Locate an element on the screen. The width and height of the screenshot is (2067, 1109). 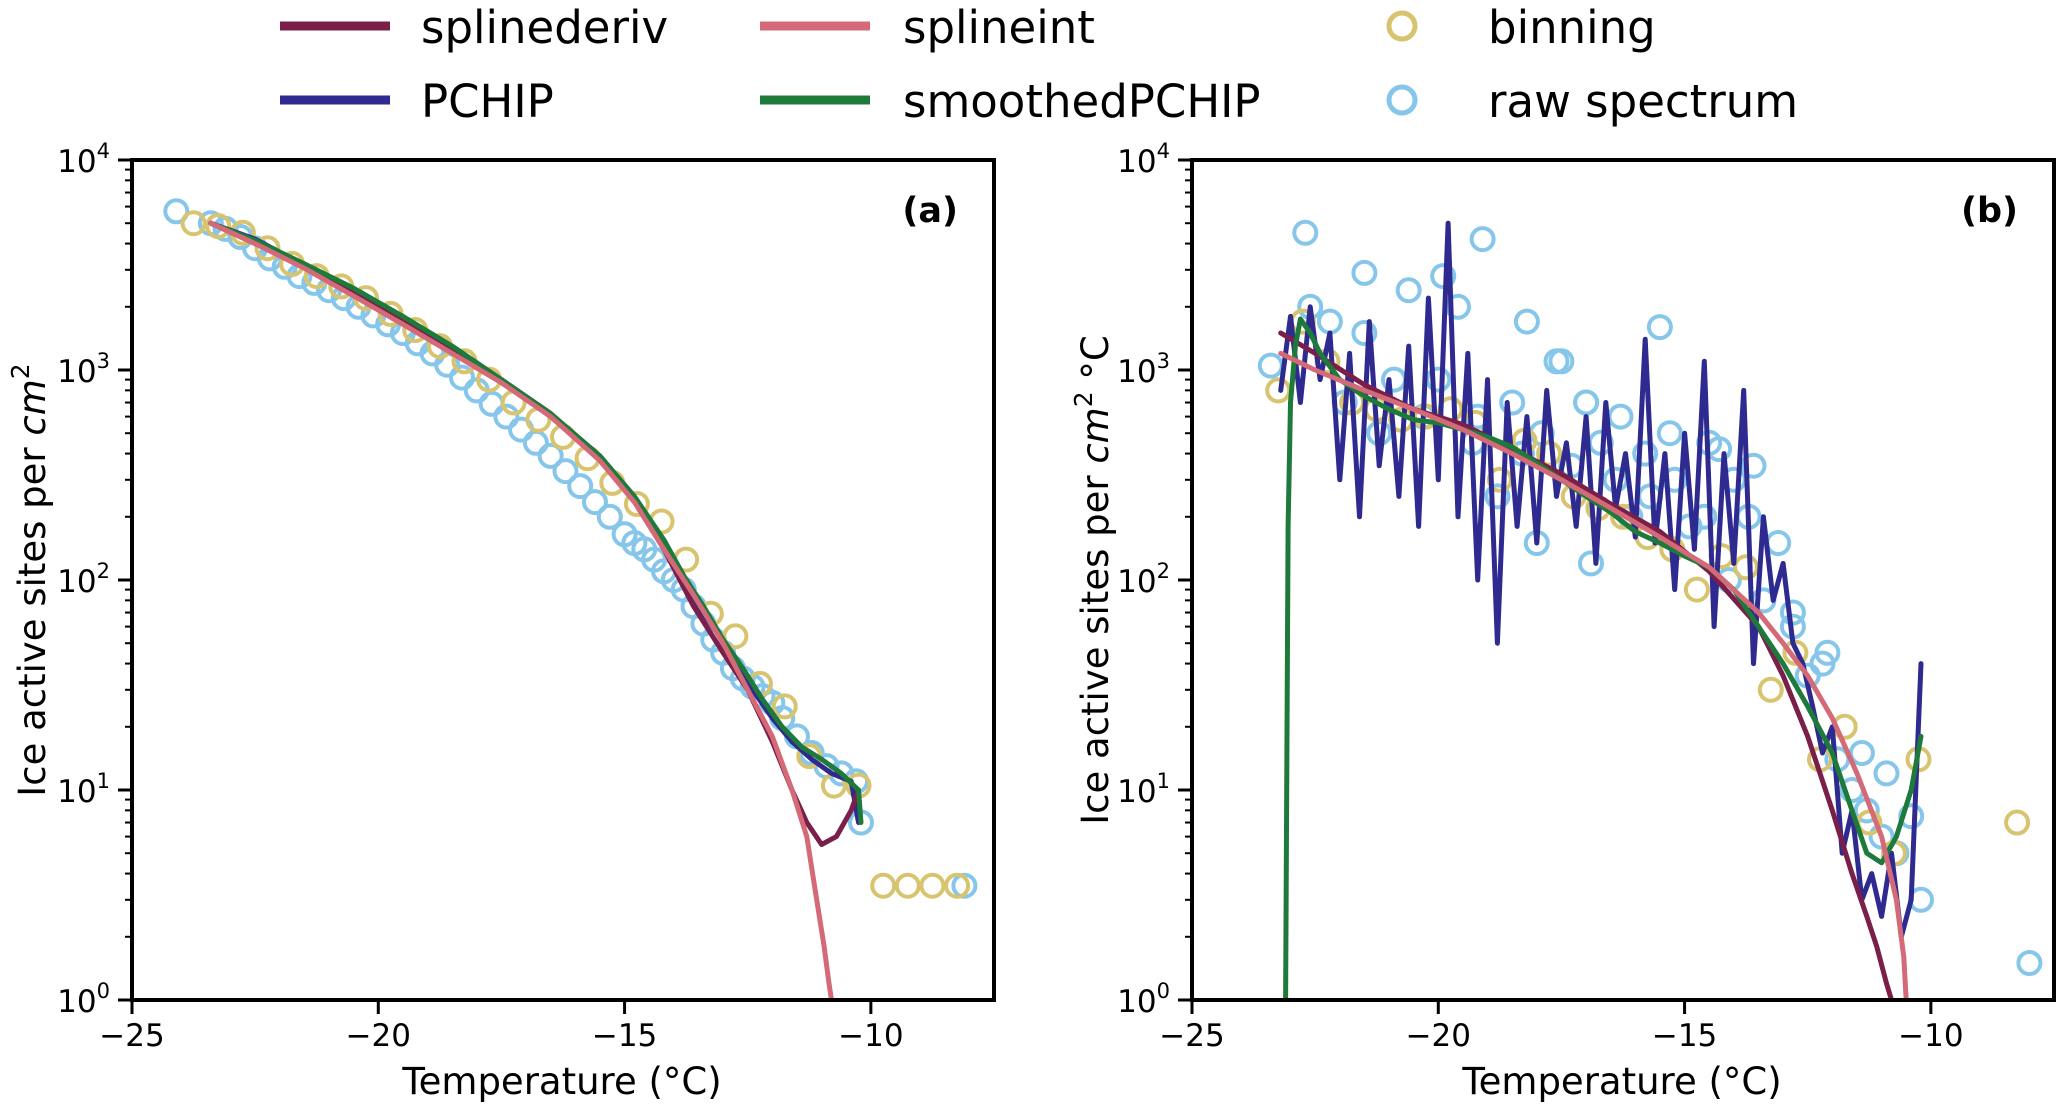
panel-b-xlabel: Temperature (°C) is located at coordinates (1621, 1081).